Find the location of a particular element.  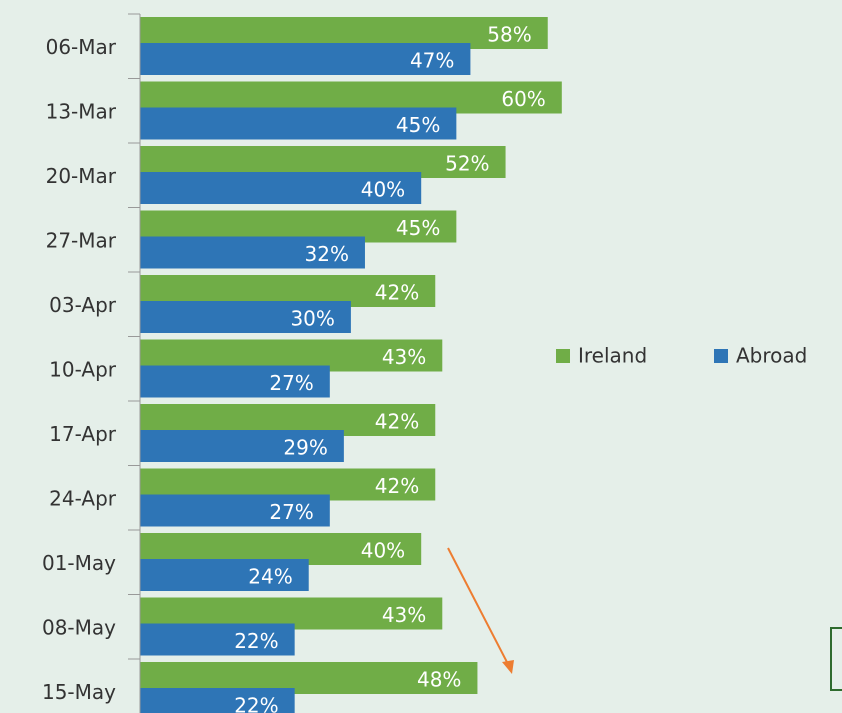

y-tick-label: 01-May is located at coordinates (79, 563).